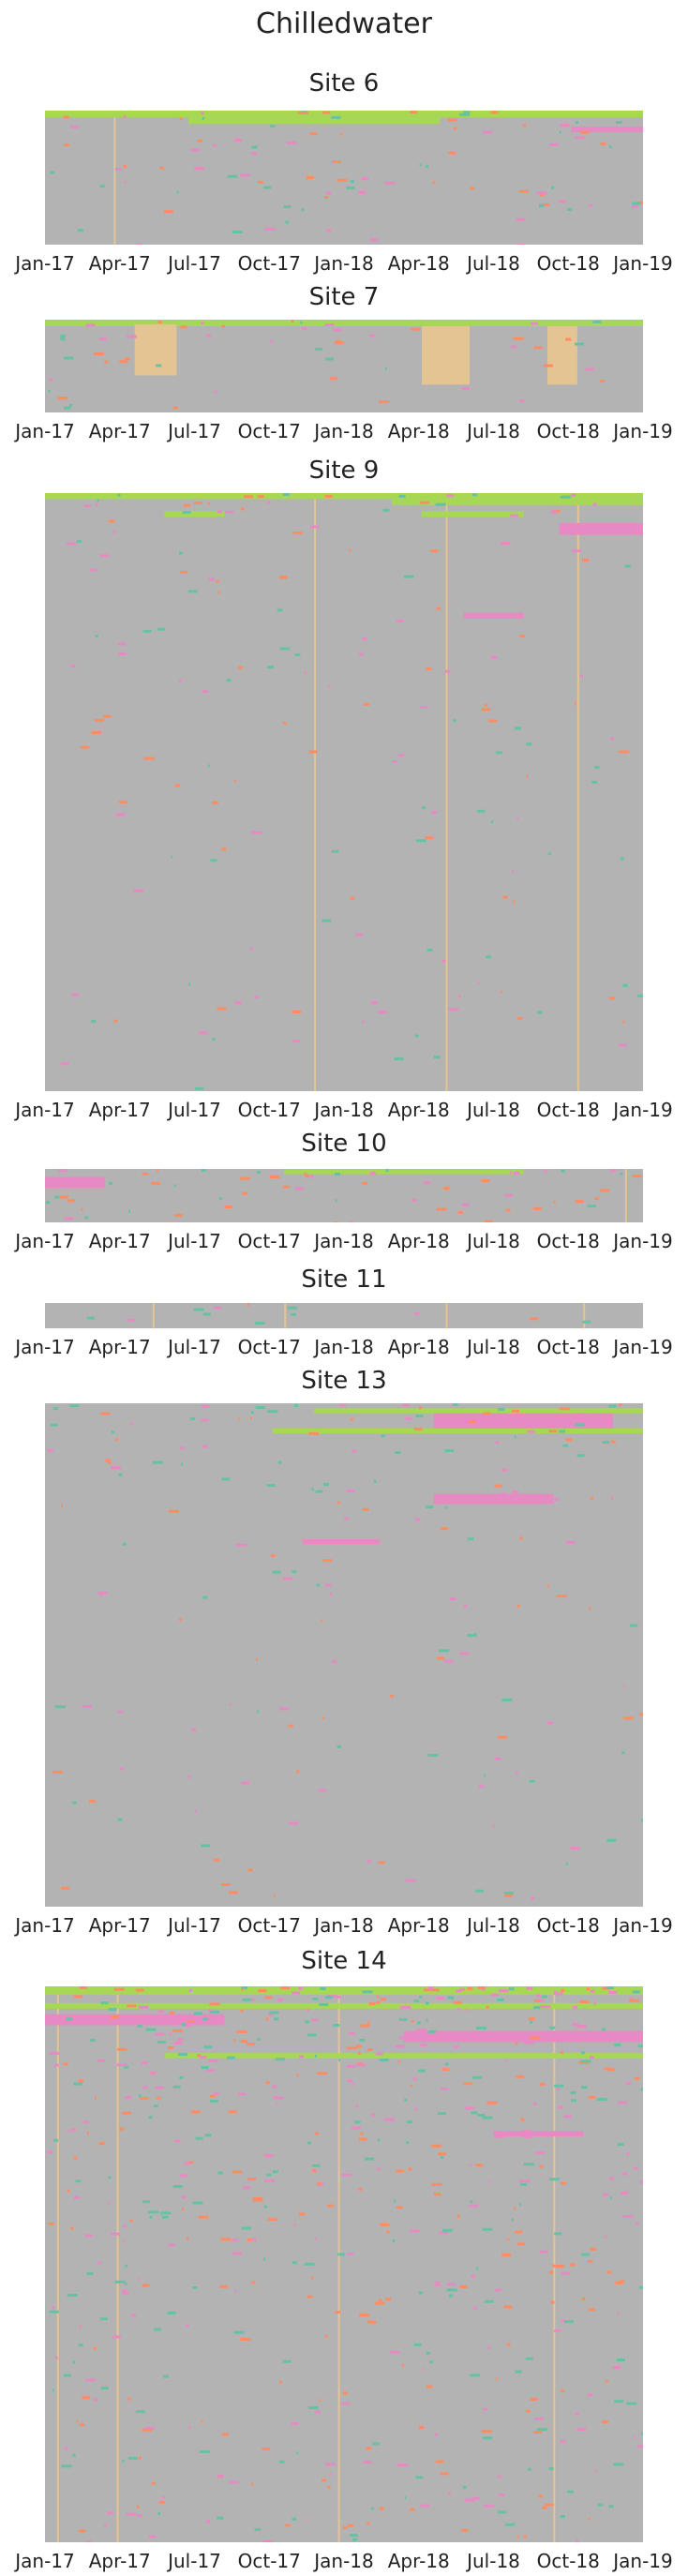  Describe the element at coordinates (314, 121) in the screenshot. I see `band-green` at that location.